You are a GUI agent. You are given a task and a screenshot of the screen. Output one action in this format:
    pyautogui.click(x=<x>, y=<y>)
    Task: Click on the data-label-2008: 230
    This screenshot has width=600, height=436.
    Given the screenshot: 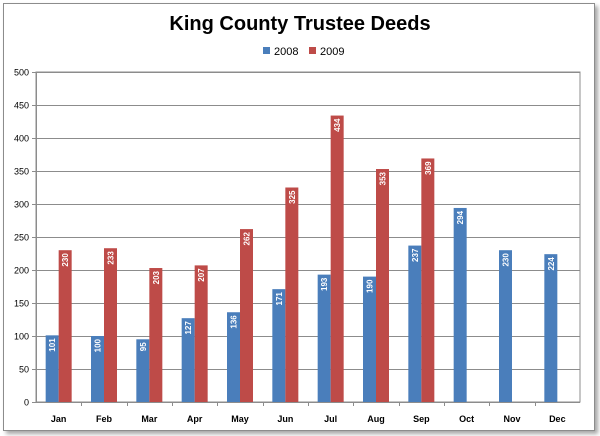 What is the action you would take?
    pyautogui.click(x=506, y=260)
    